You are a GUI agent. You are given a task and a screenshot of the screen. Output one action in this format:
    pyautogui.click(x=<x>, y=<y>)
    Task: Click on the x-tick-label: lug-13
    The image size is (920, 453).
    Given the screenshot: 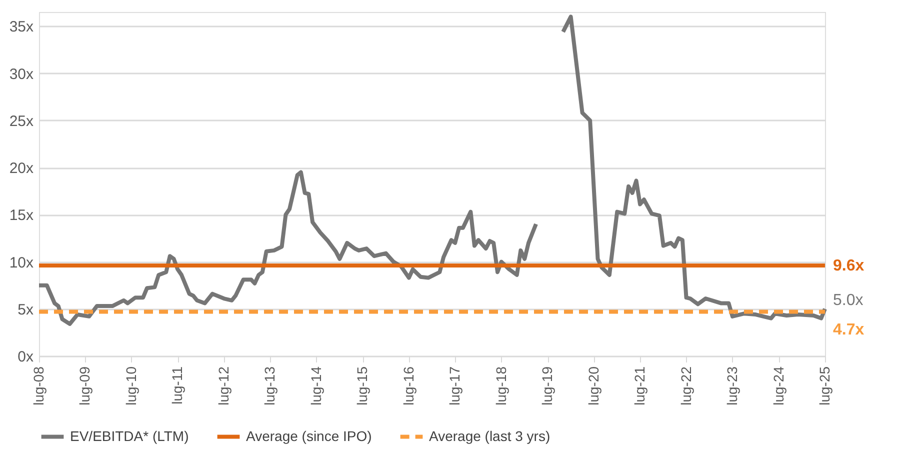 What is the action you would take?
    pyautogui.click(x=270, y=386)
    